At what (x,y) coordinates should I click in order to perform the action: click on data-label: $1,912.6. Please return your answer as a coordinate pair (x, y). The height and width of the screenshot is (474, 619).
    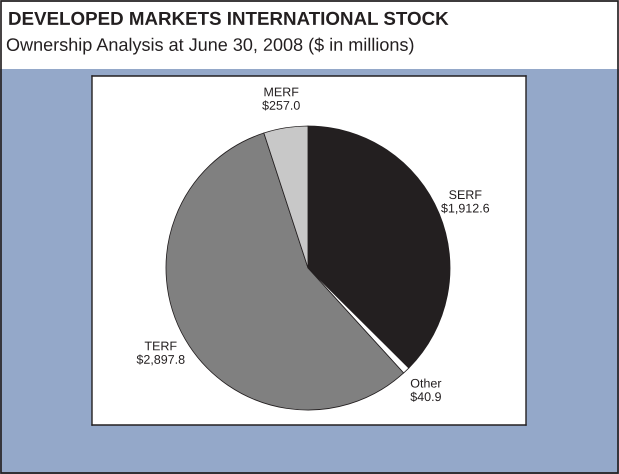
    Looking at the image, I should click on (465, 208).